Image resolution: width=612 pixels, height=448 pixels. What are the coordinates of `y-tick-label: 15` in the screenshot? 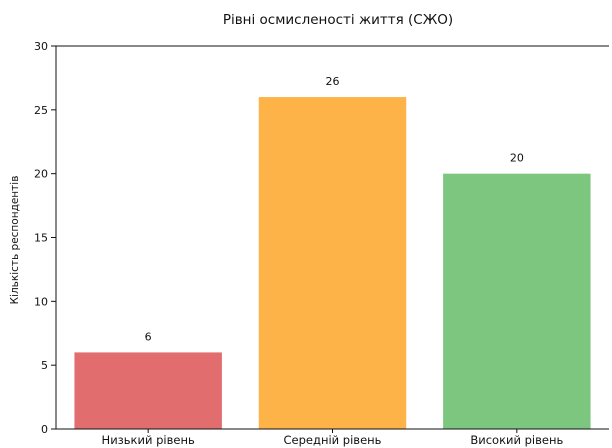 It's located at (41, 238).